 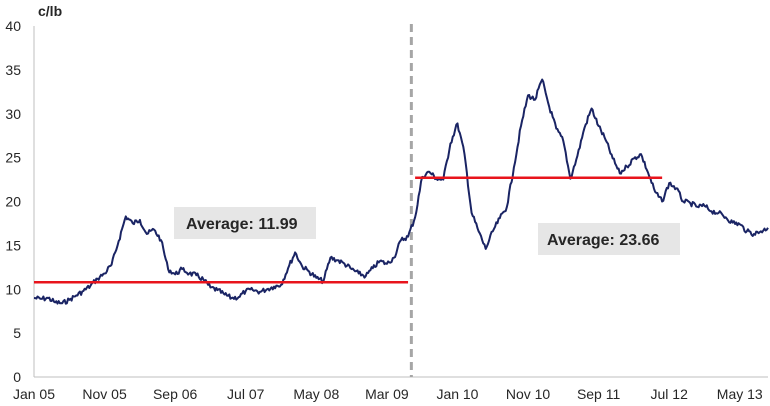 I want to click on average-annotation-1-text: Average: 11.99, so click(x=242, y=224).